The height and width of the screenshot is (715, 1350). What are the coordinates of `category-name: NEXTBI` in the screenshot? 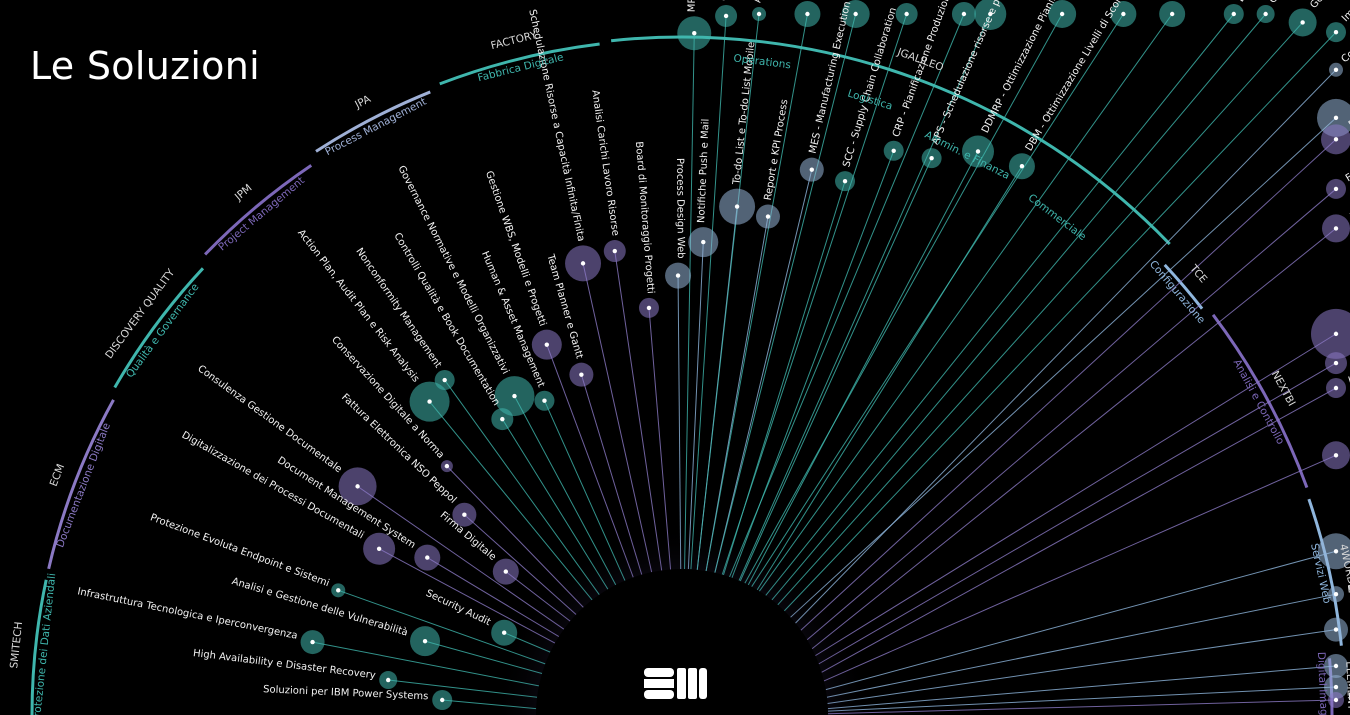 It's located at (1283, 388).